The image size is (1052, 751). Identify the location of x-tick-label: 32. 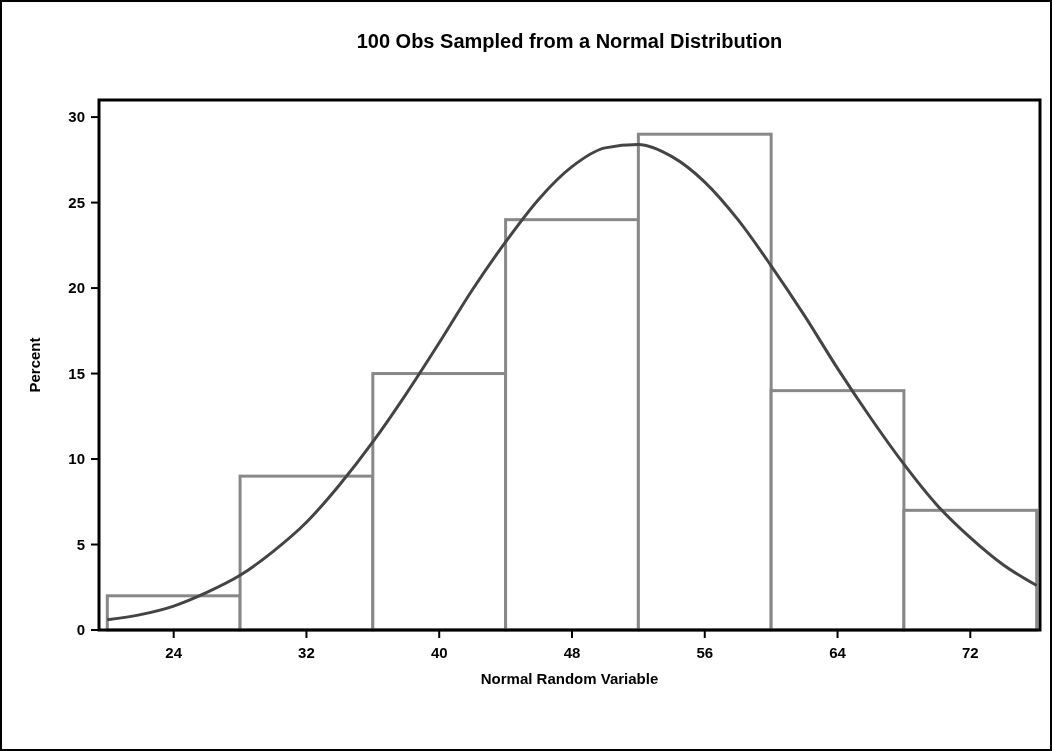
(306, 652).